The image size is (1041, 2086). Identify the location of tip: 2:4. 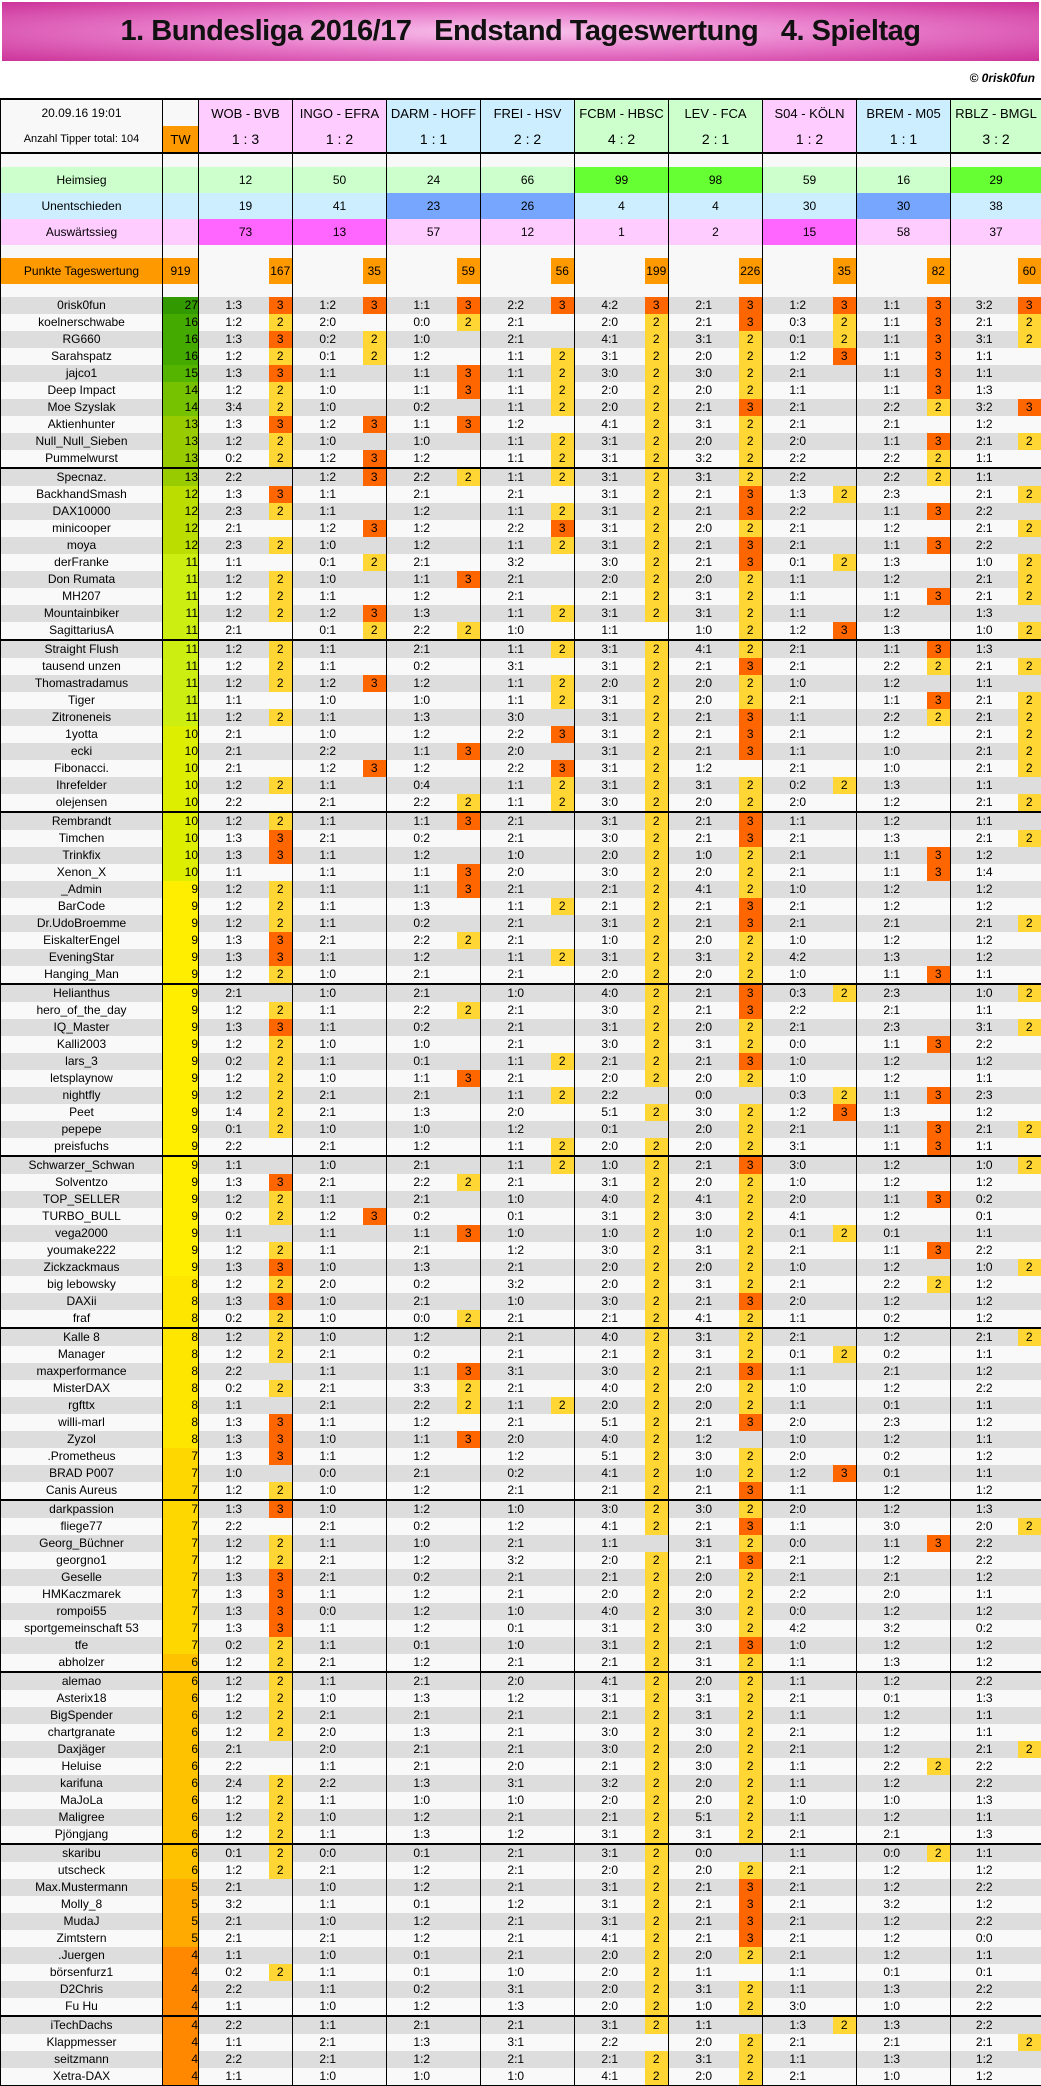
(234, 1783).